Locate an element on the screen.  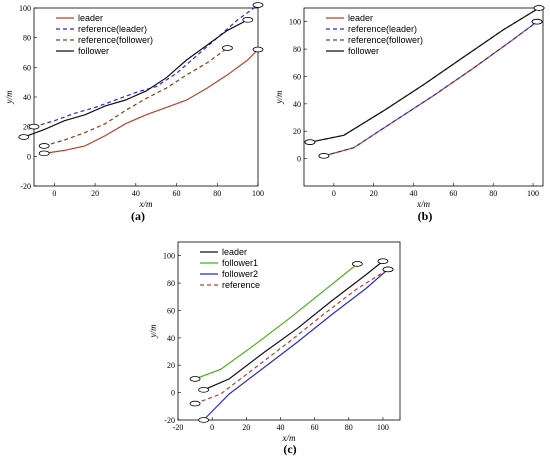
series-line-follower2 is located at coordinates (296, 344).